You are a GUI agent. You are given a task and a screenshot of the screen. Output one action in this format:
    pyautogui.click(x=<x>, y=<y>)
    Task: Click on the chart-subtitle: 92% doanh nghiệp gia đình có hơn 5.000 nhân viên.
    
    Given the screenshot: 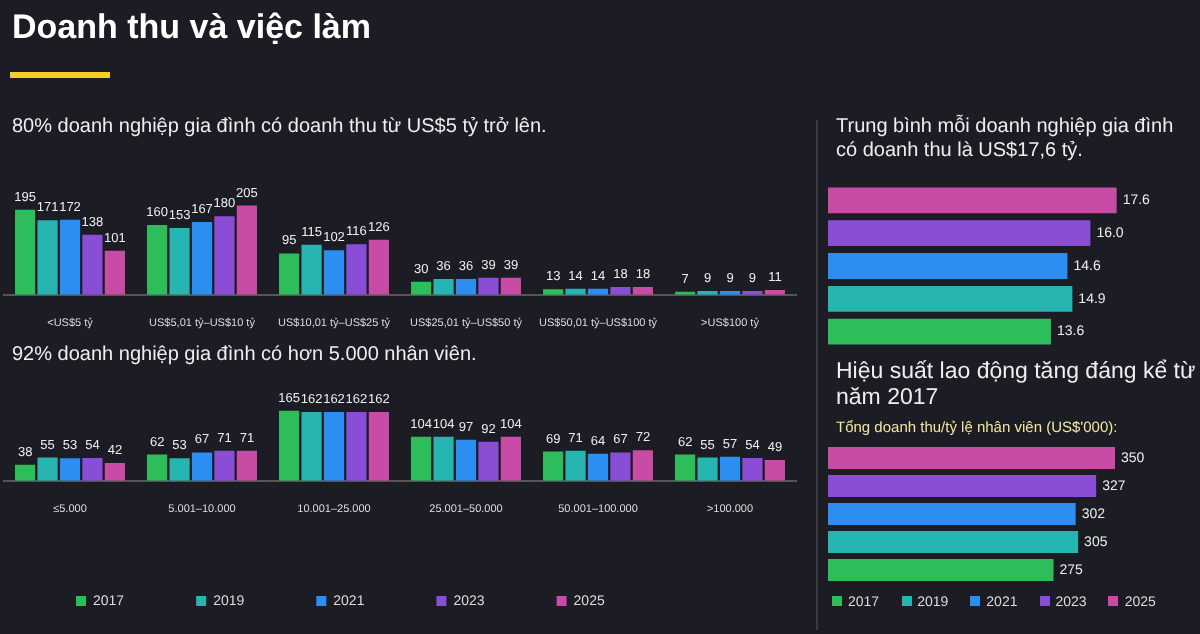 What is the action you would take?
    pyautogui.click(x=244, y=355)
    